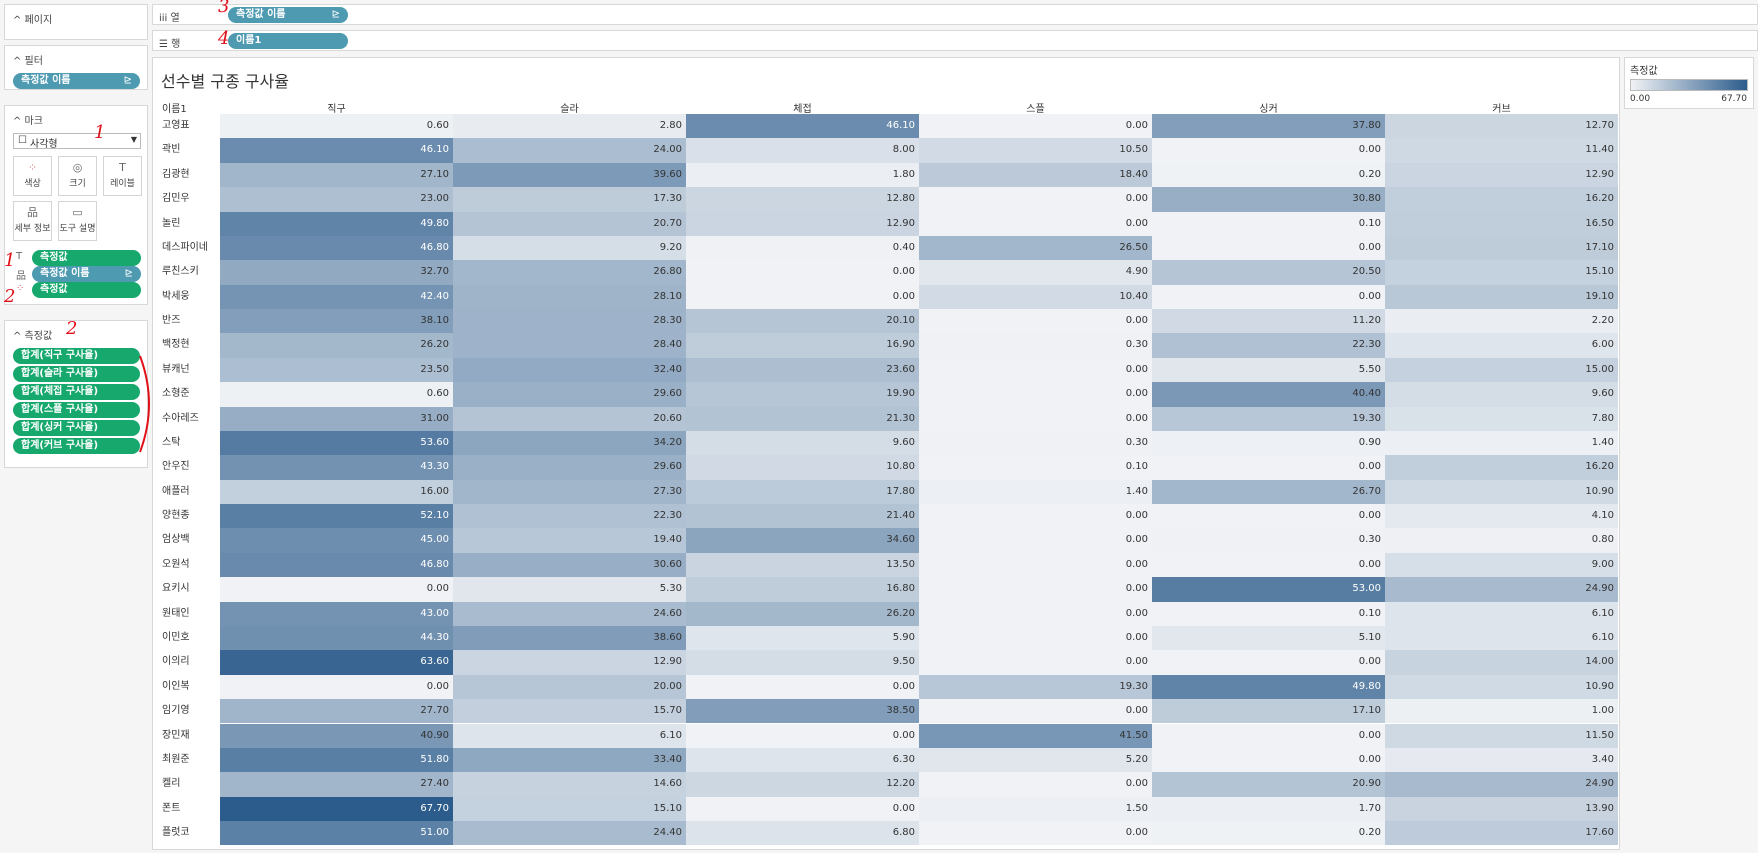 Image resolution: width=1758 pixels, height=853 pixels. I want to click on heatmap-cell: 42.40, so click(336, 297).